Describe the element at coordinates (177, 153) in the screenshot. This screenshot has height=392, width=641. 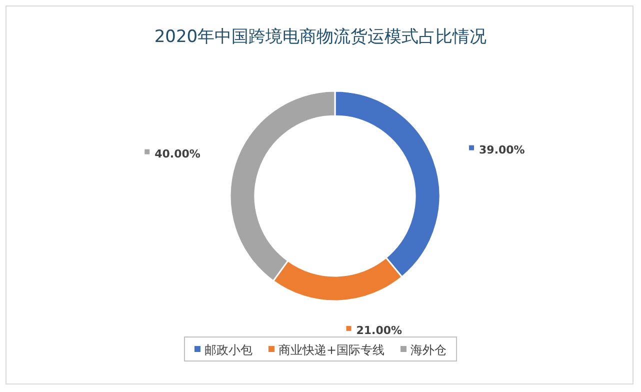
I see `data-label: 40.00%` at that location.